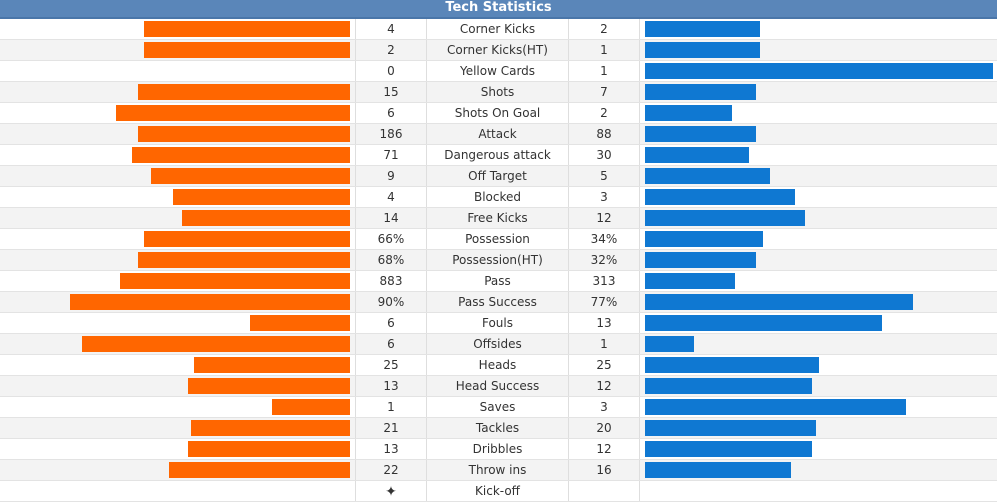 The width and height of the screenshot is (997, 502). I want to click on stat-label: Dribbles, so click(498, 449).